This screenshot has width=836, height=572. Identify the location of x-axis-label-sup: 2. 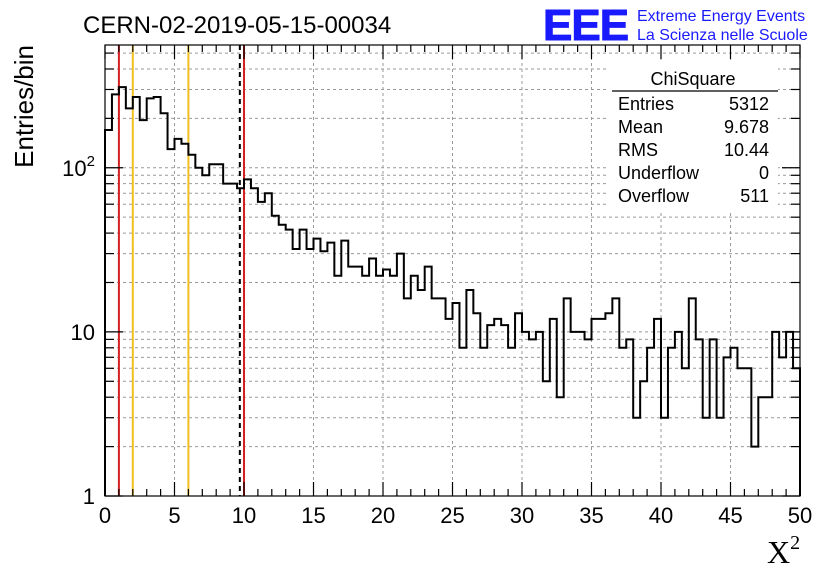
(795, 543).